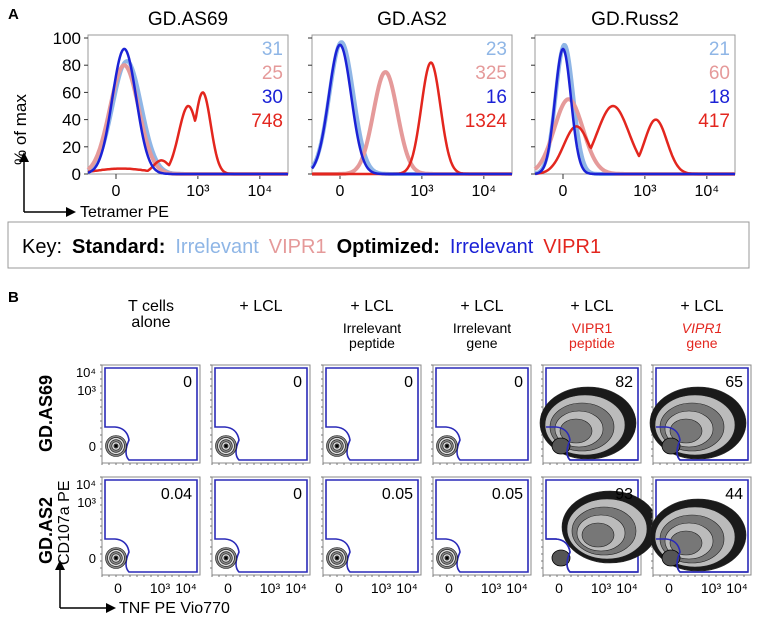  What do you see at coordinates (71, 120) in the screenshot?
I see `y-tick-label: 40` at bounding box center [71, 120].